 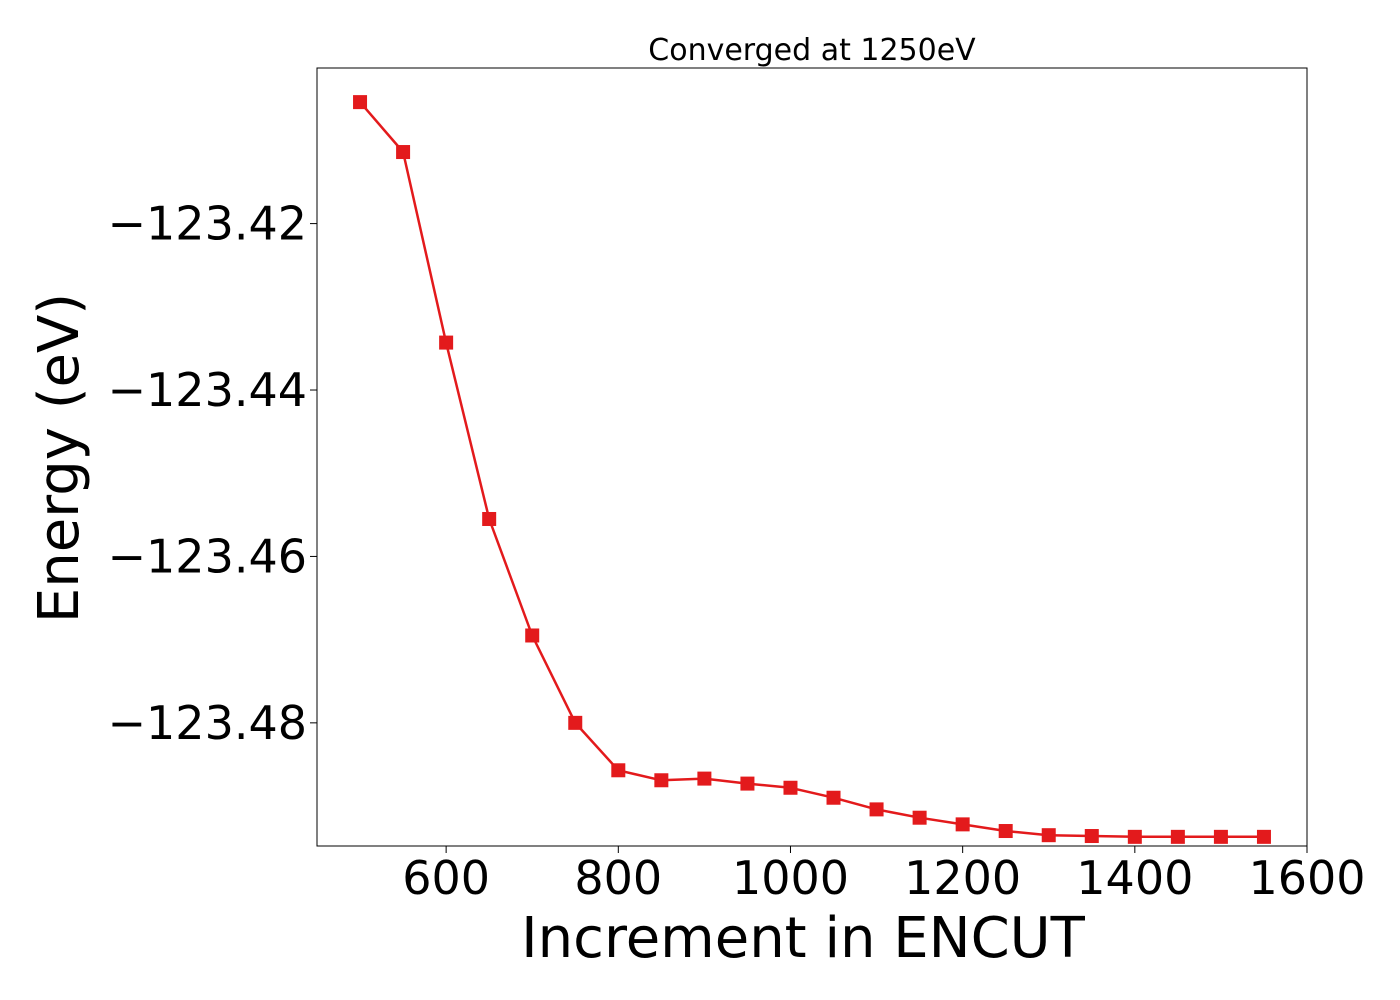 I want to click on x-tick-label: 1600, so click(x=1306, y=878).